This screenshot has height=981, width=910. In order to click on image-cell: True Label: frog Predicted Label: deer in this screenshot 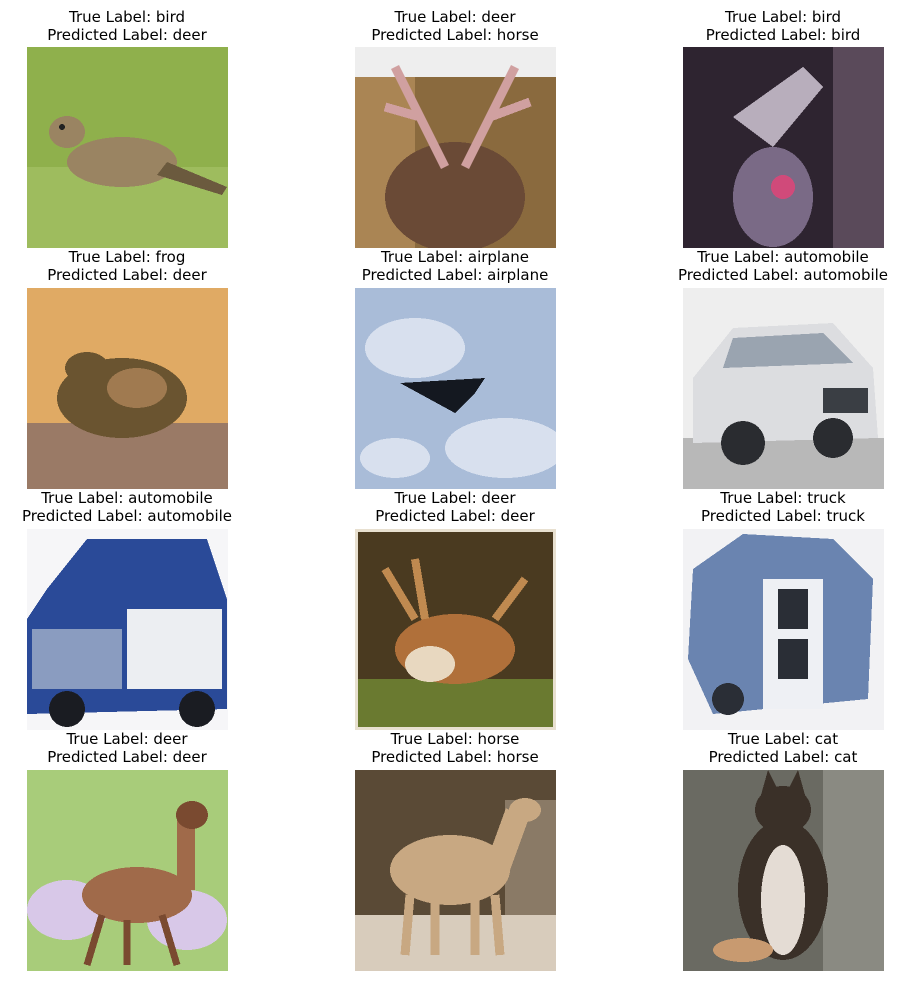, I will do `click(127, 266)`.